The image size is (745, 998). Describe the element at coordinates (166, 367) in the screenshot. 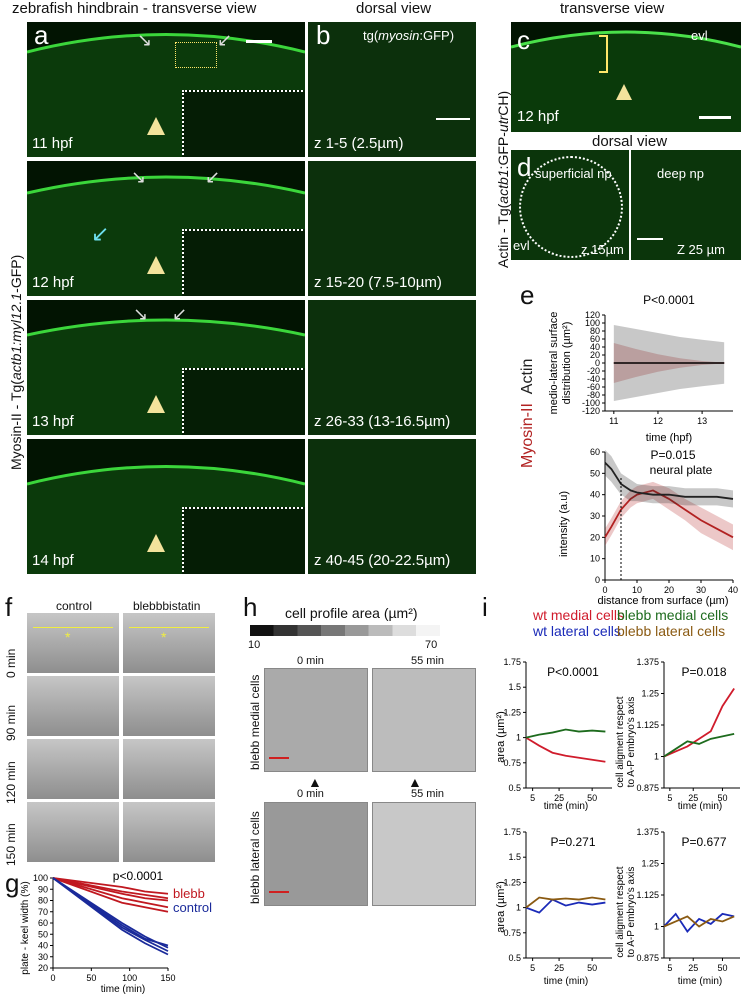

I see `micrograph-a-13hpf: ↘ ↙ 13 hpf` at that location.